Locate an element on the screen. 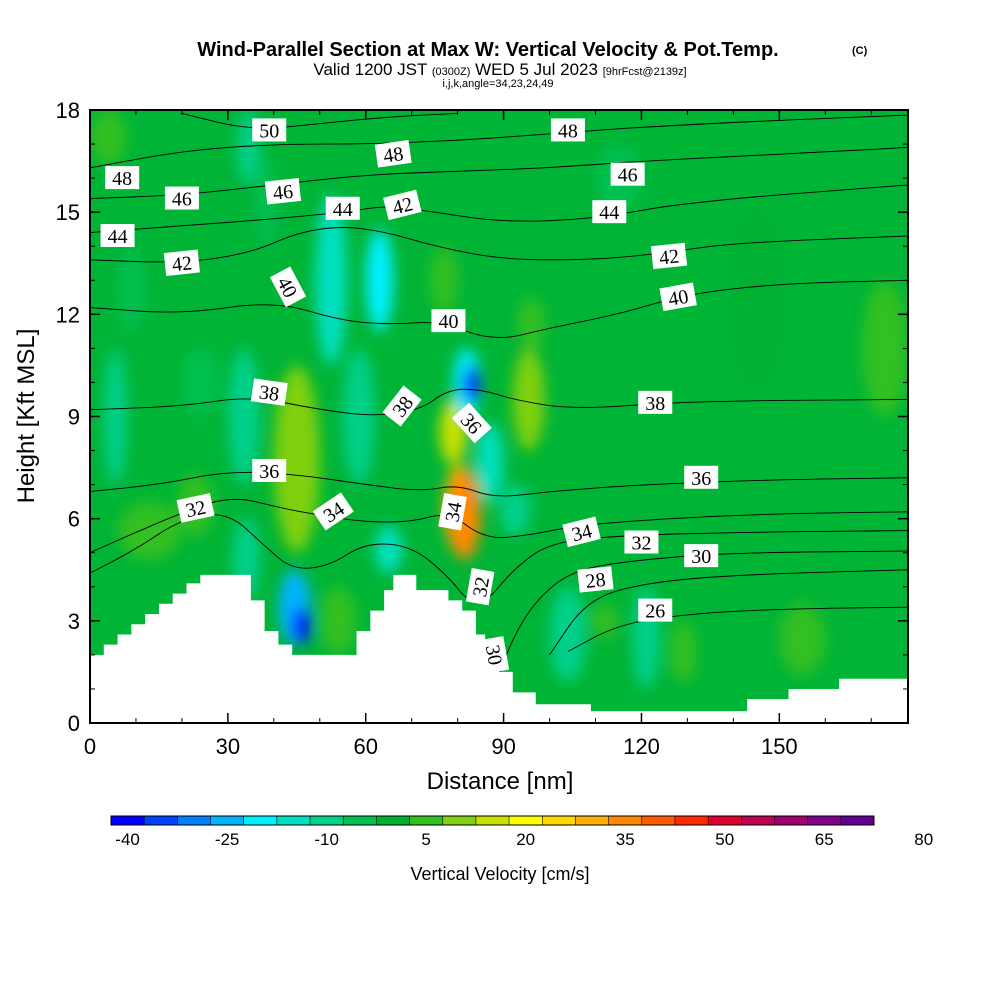 The image size is (1000, 1000). contour-label-24: 34 is located at coordinates (581, 532).